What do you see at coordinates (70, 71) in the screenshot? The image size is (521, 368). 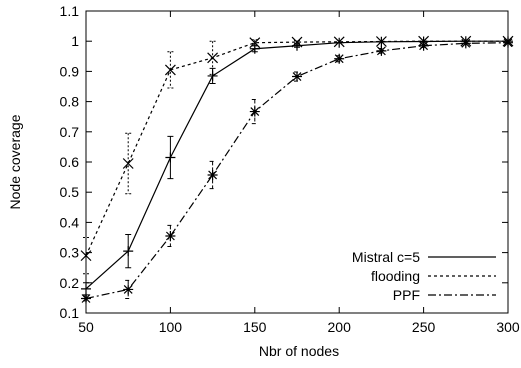 I see `y-tick-label: 0.9` at bounding box center [70, 71].